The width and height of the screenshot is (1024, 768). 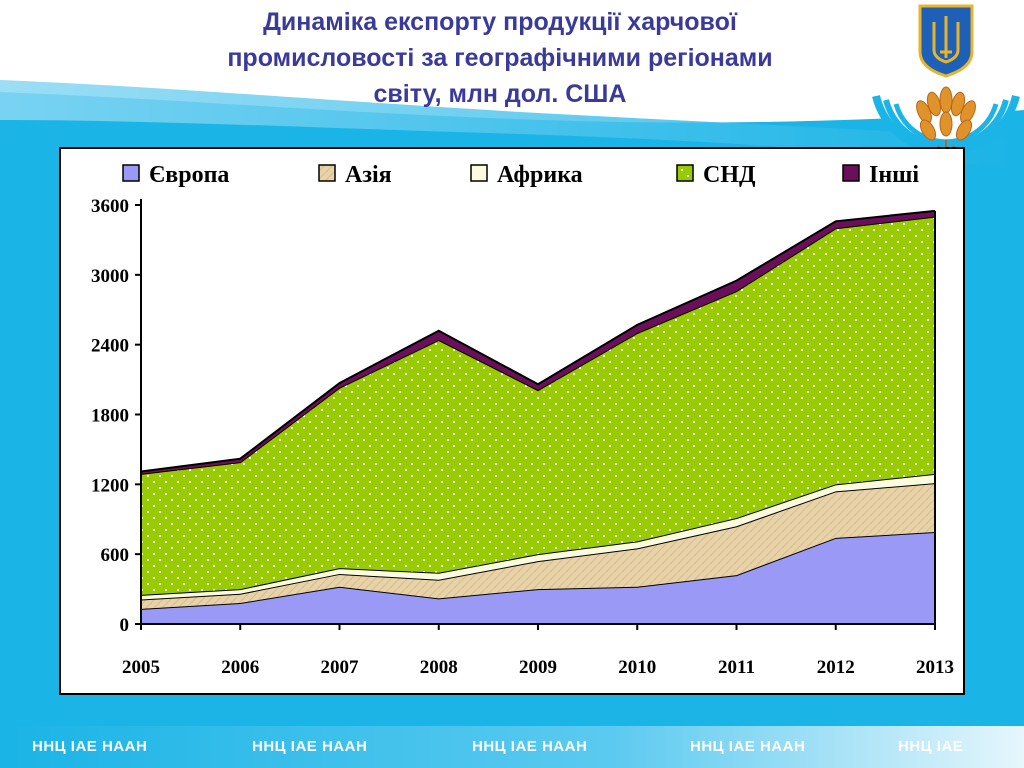 I want to click on x-tick-label: 2013, so click(x=935, y=667).